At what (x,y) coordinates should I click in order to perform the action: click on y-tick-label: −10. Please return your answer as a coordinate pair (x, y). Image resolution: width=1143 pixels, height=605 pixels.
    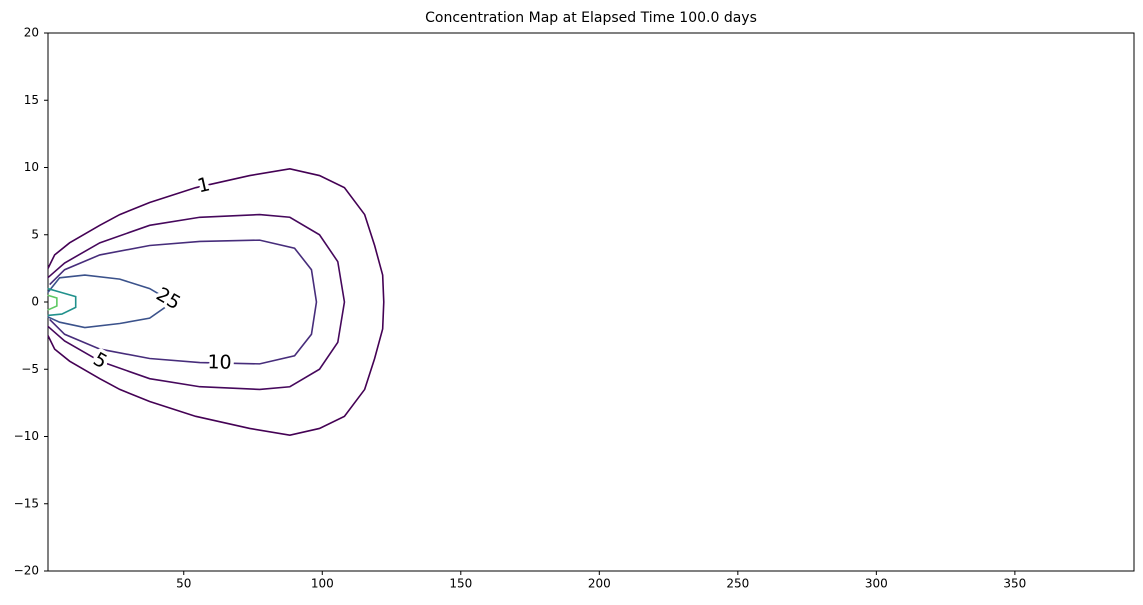
    Looking at the image, I should click on (26, 436).